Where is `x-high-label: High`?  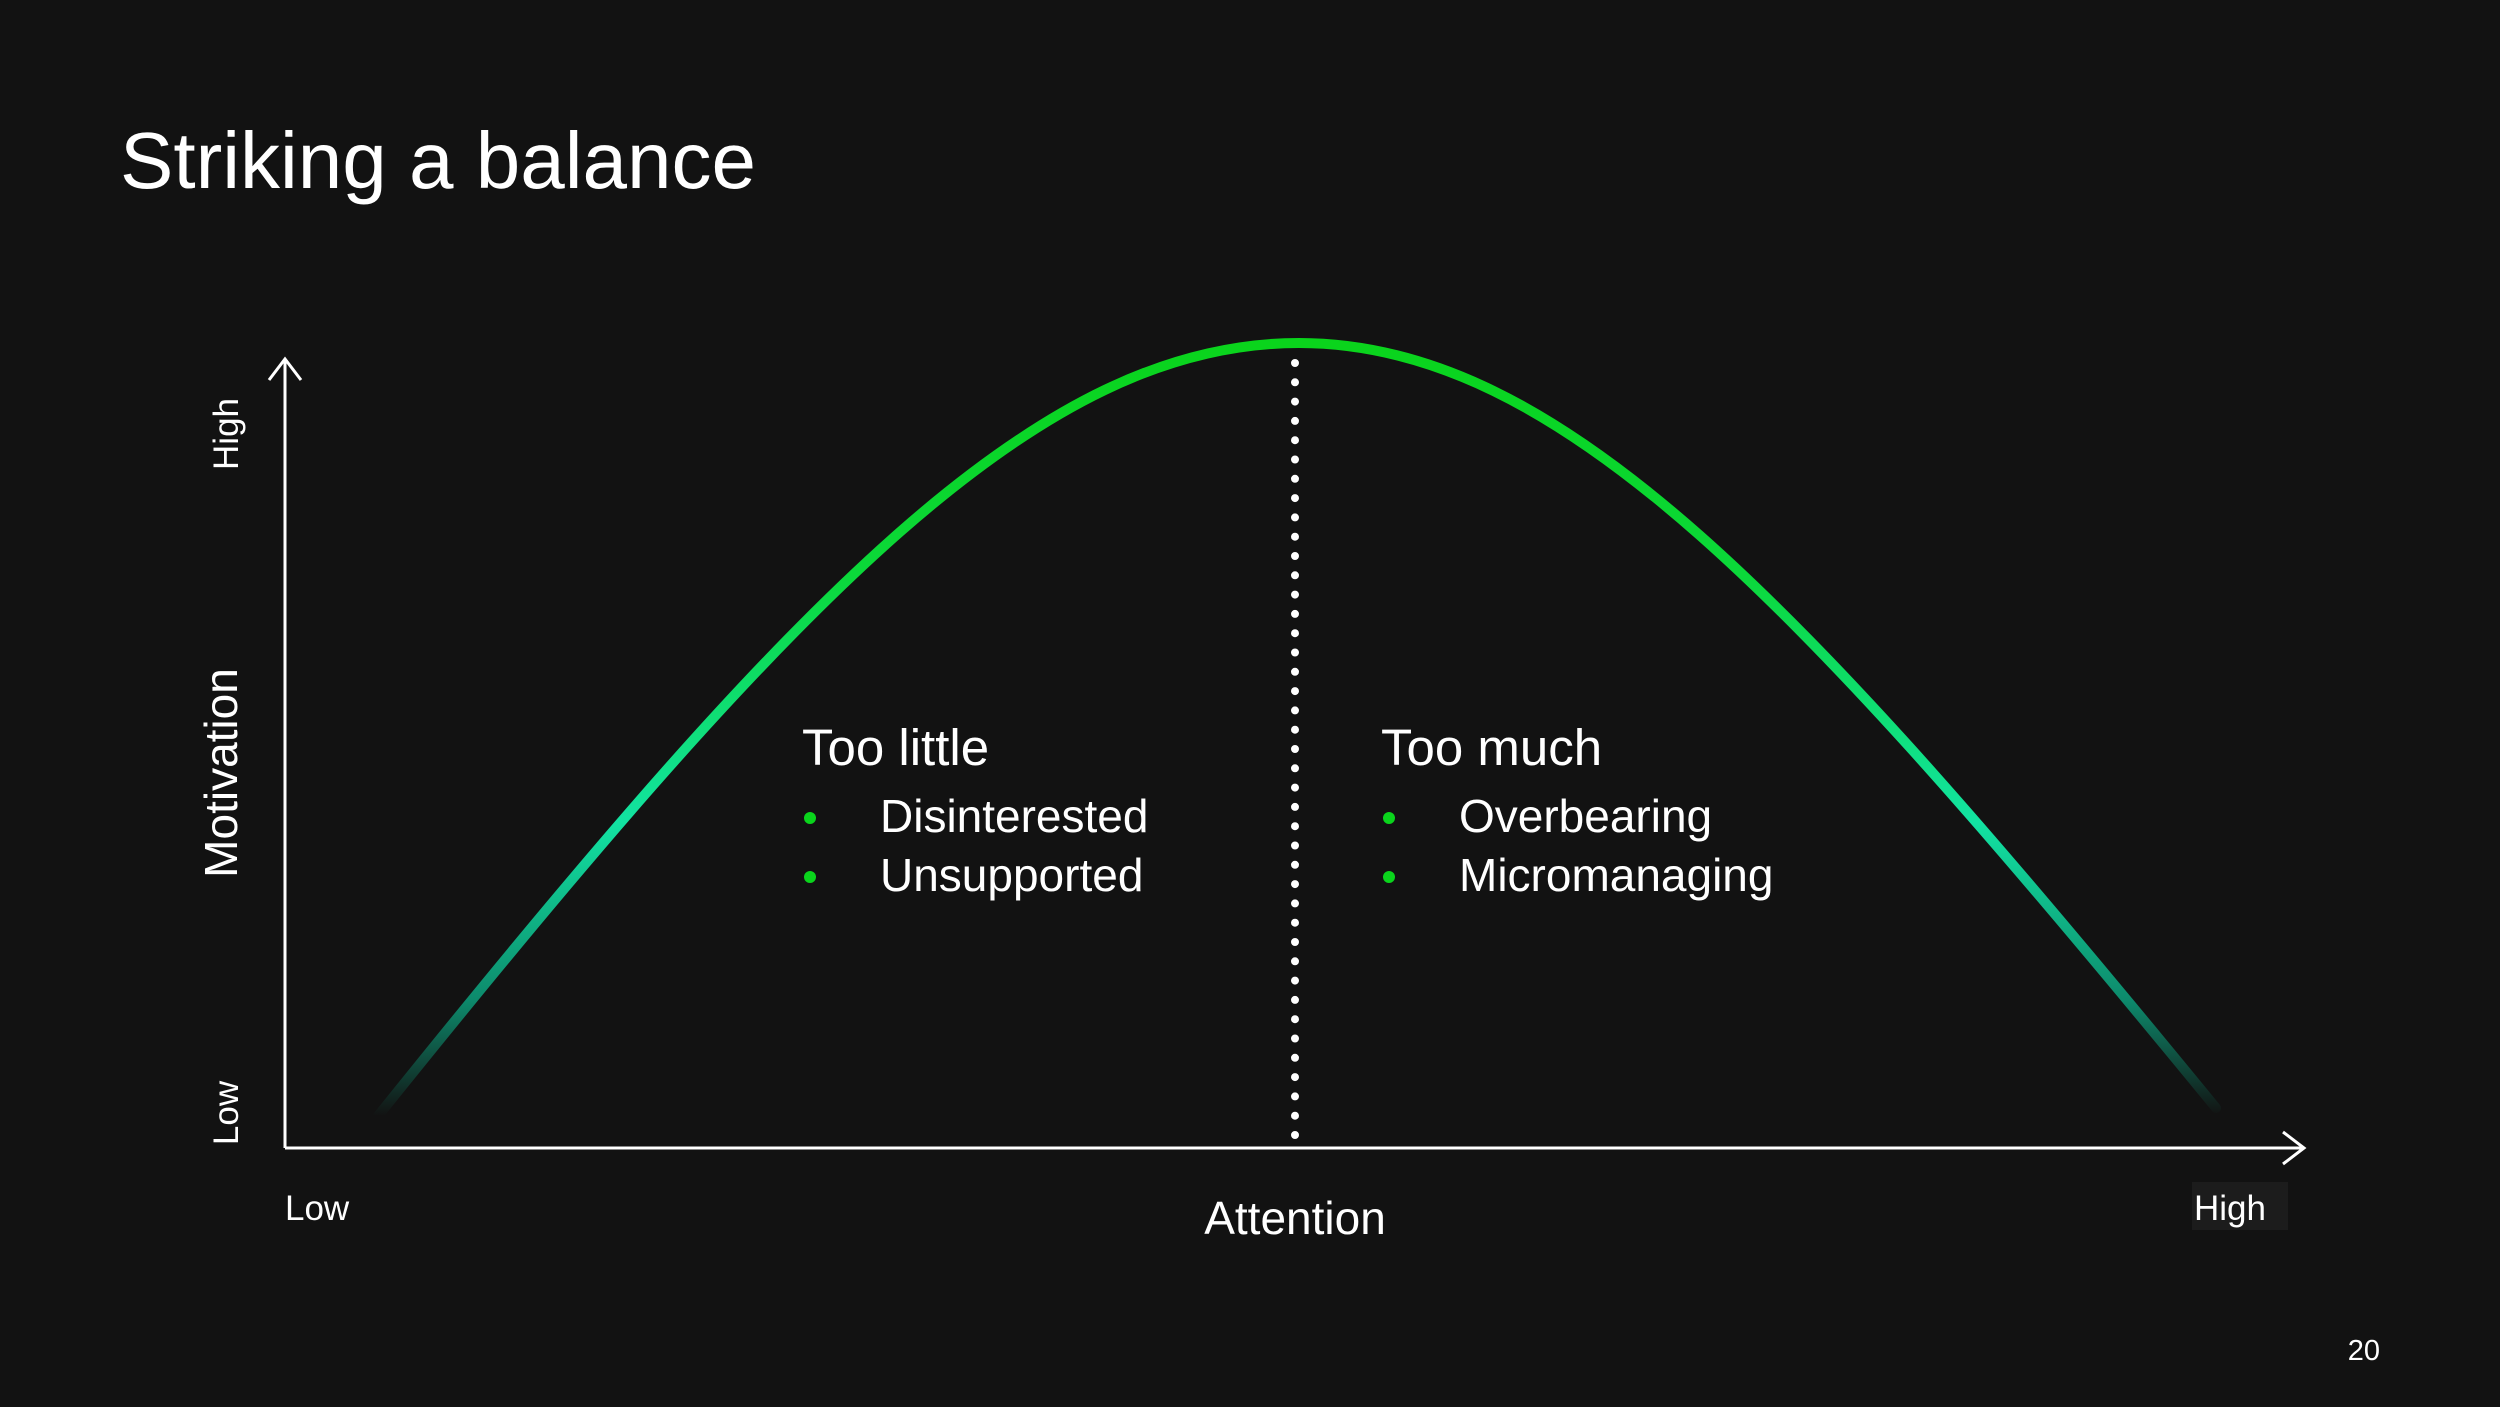
x-high-label: High is located at coordinates (2230, 1208).